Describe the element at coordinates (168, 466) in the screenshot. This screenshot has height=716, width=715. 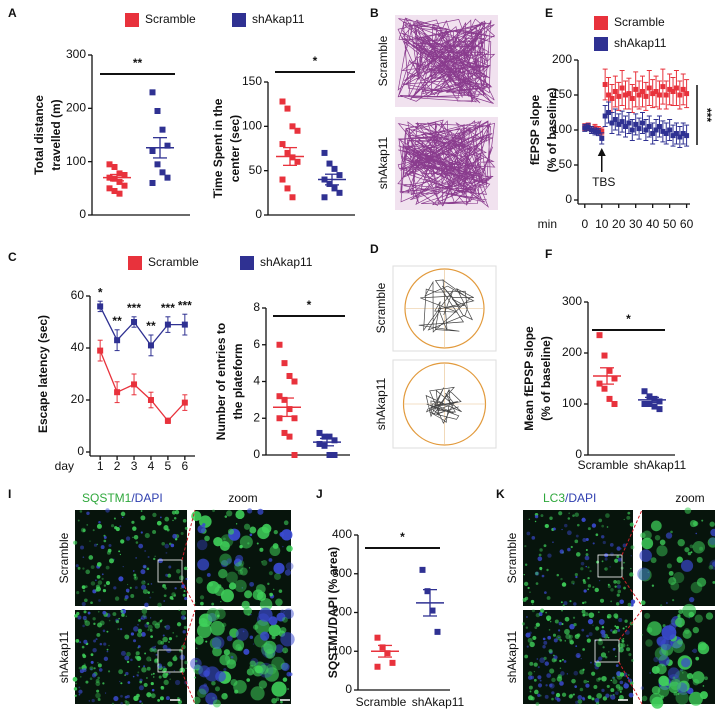
I see `x-tick-label: 5` at that location.